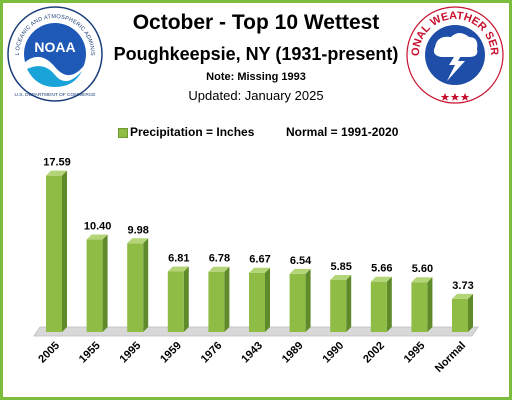 Image resolution: width=512 pixels, height=400 pixels. I want to click on chart-updated: Updated: January 2025, so click(256, 95).